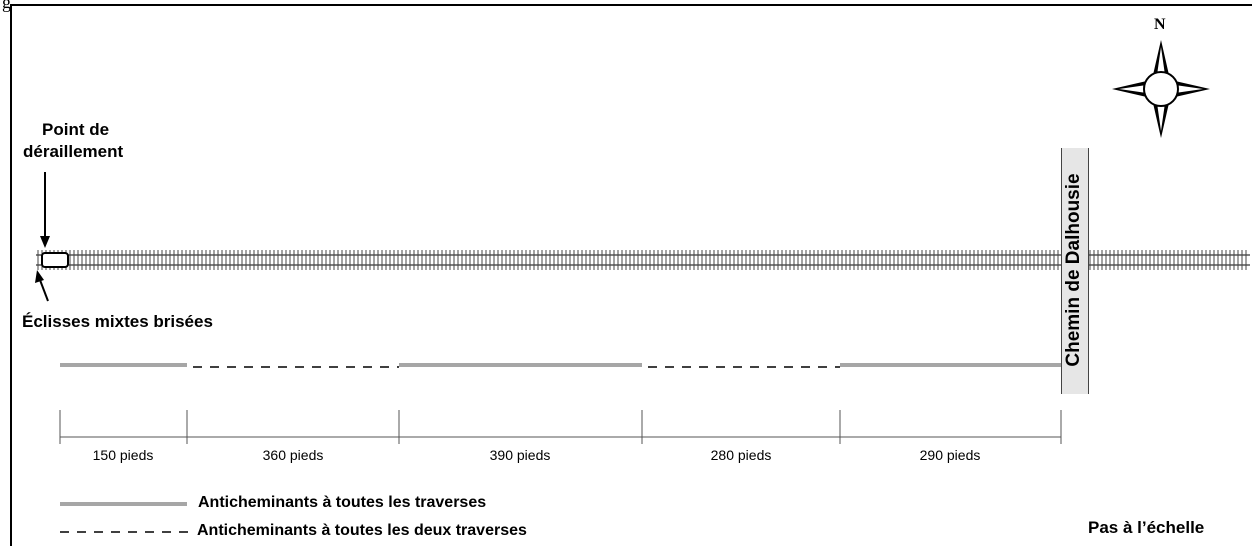  I want to click on segment-length-label: 360 pieds, so click(293, 455).